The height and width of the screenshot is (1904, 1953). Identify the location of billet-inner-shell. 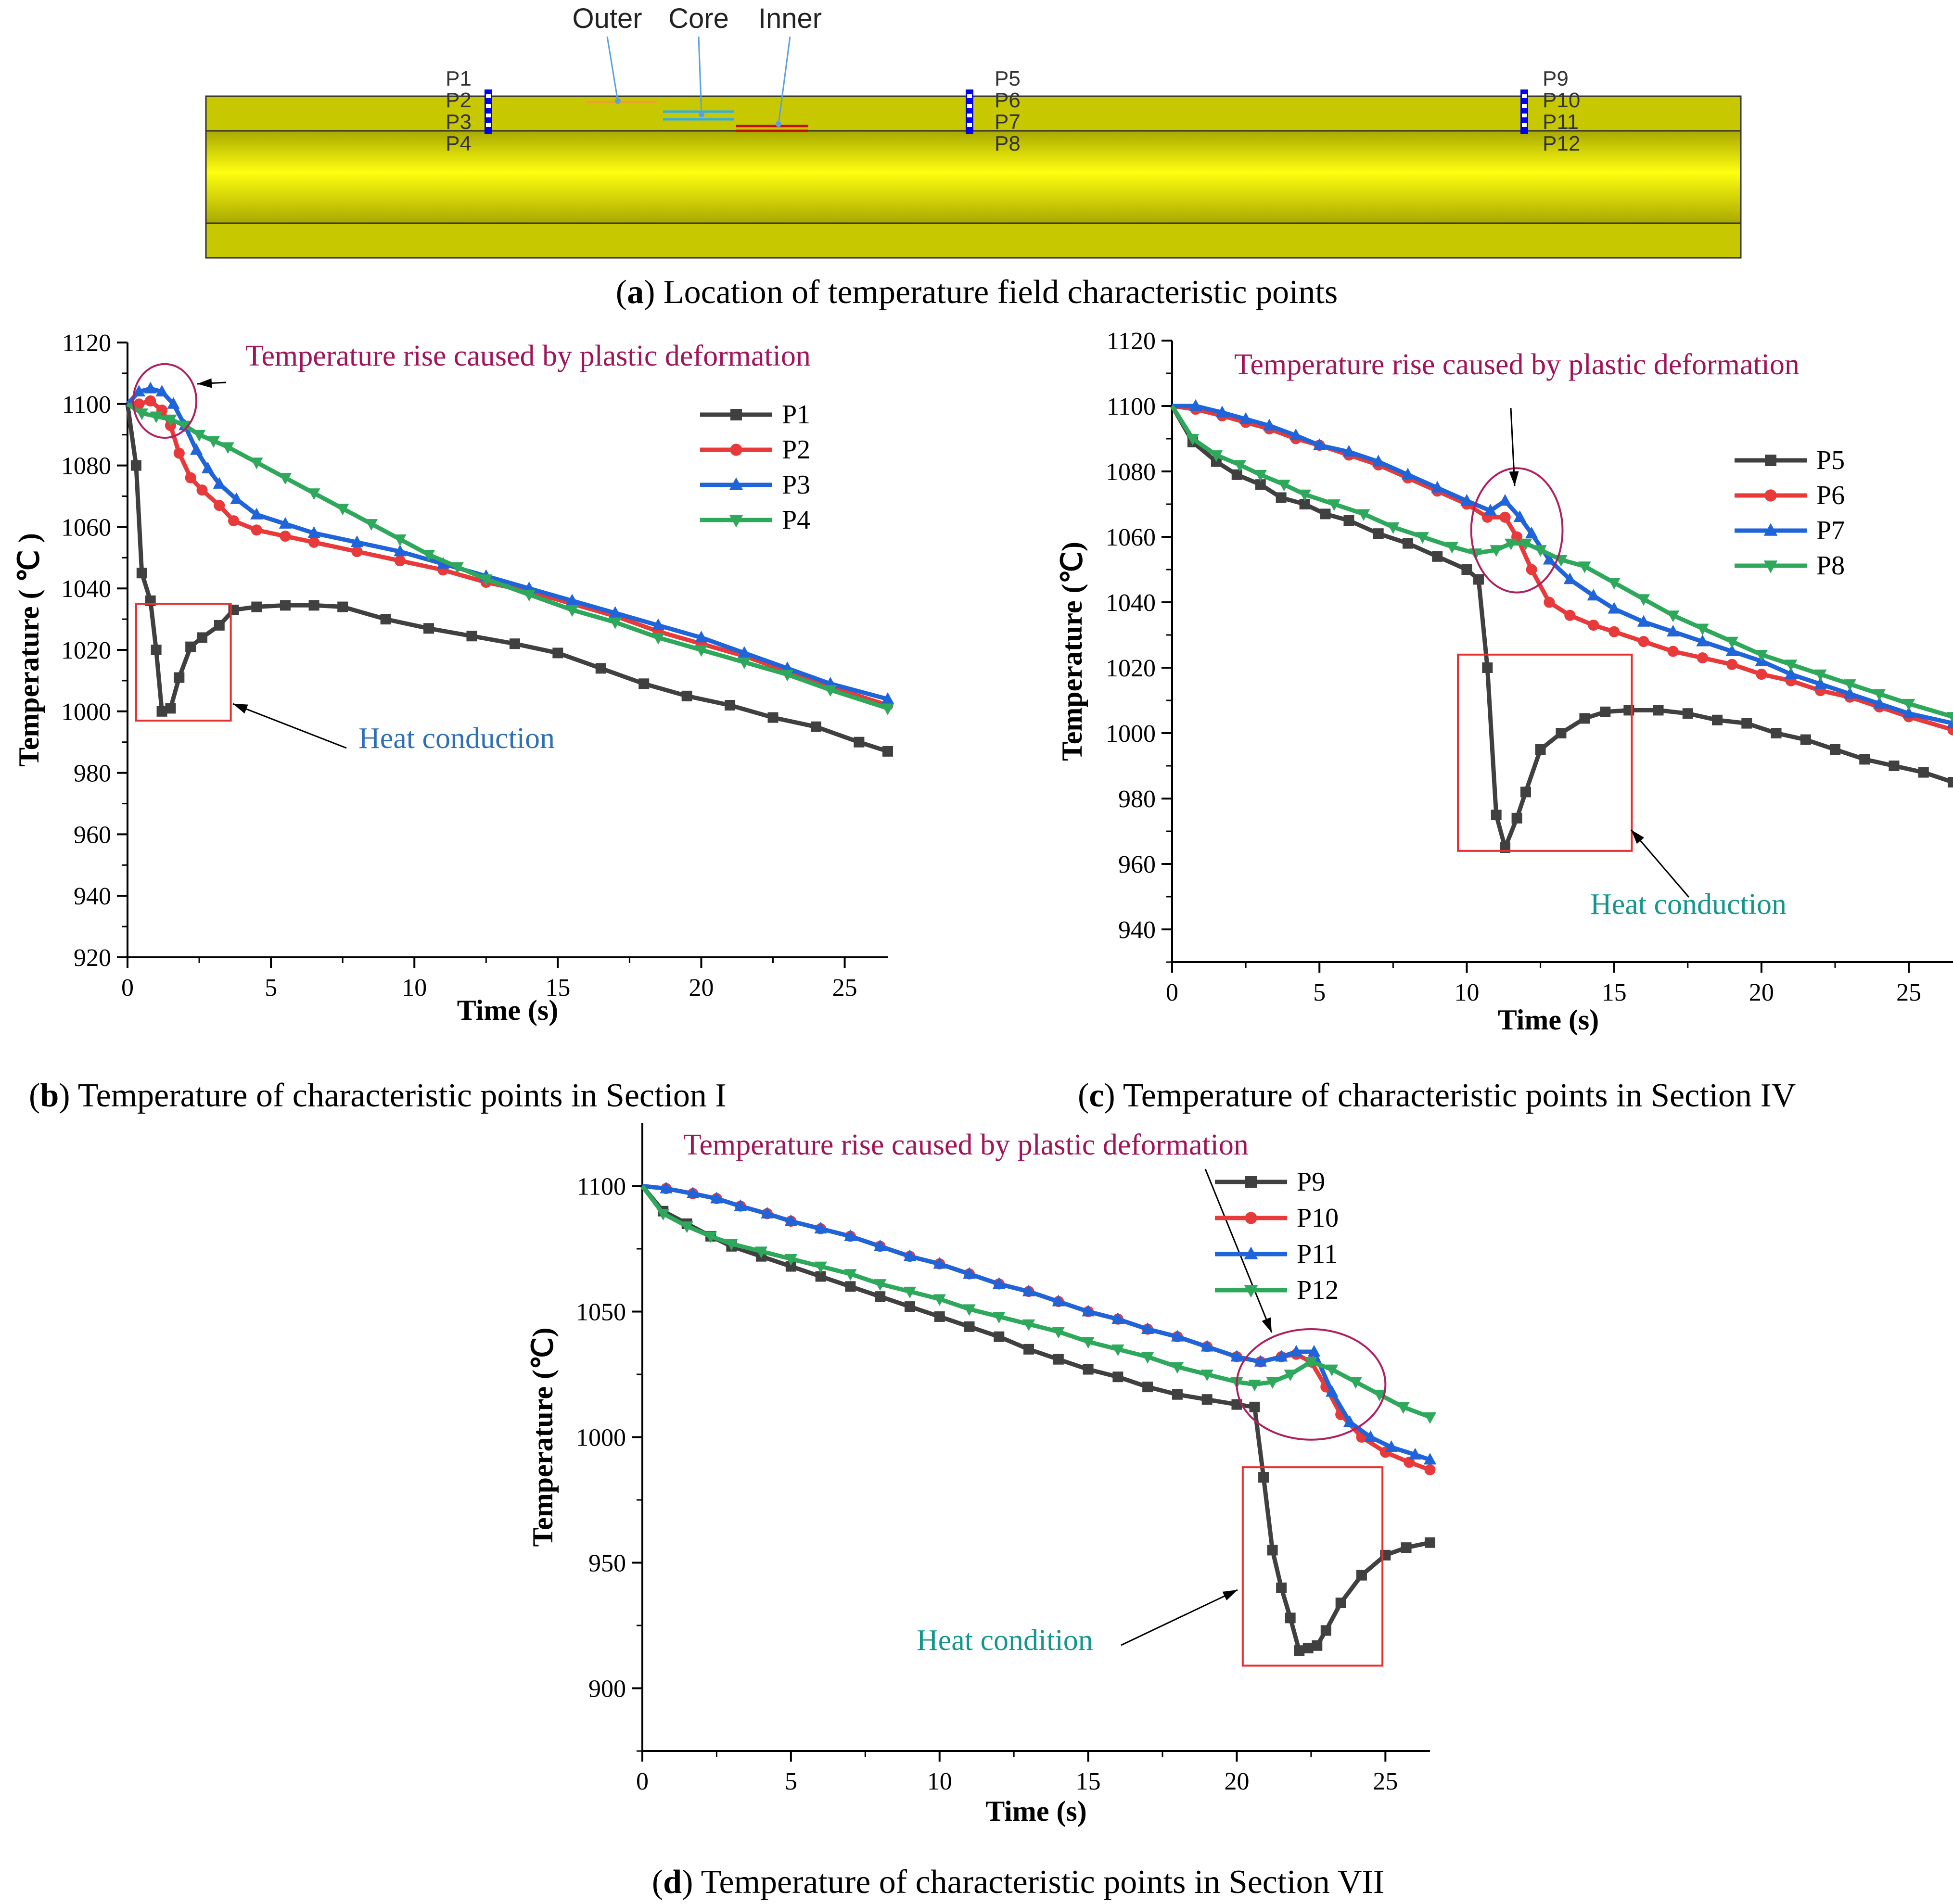
(973, 241).